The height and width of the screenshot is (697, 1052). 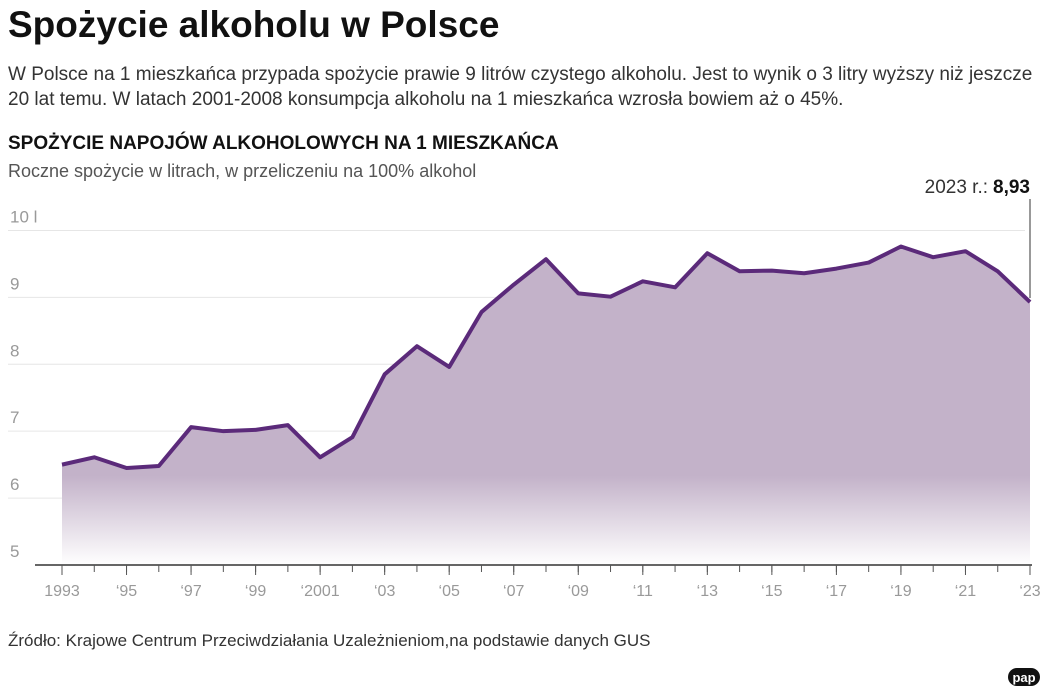 I want to click on x-tick-label: ‘09, so click(x=578, y=591).